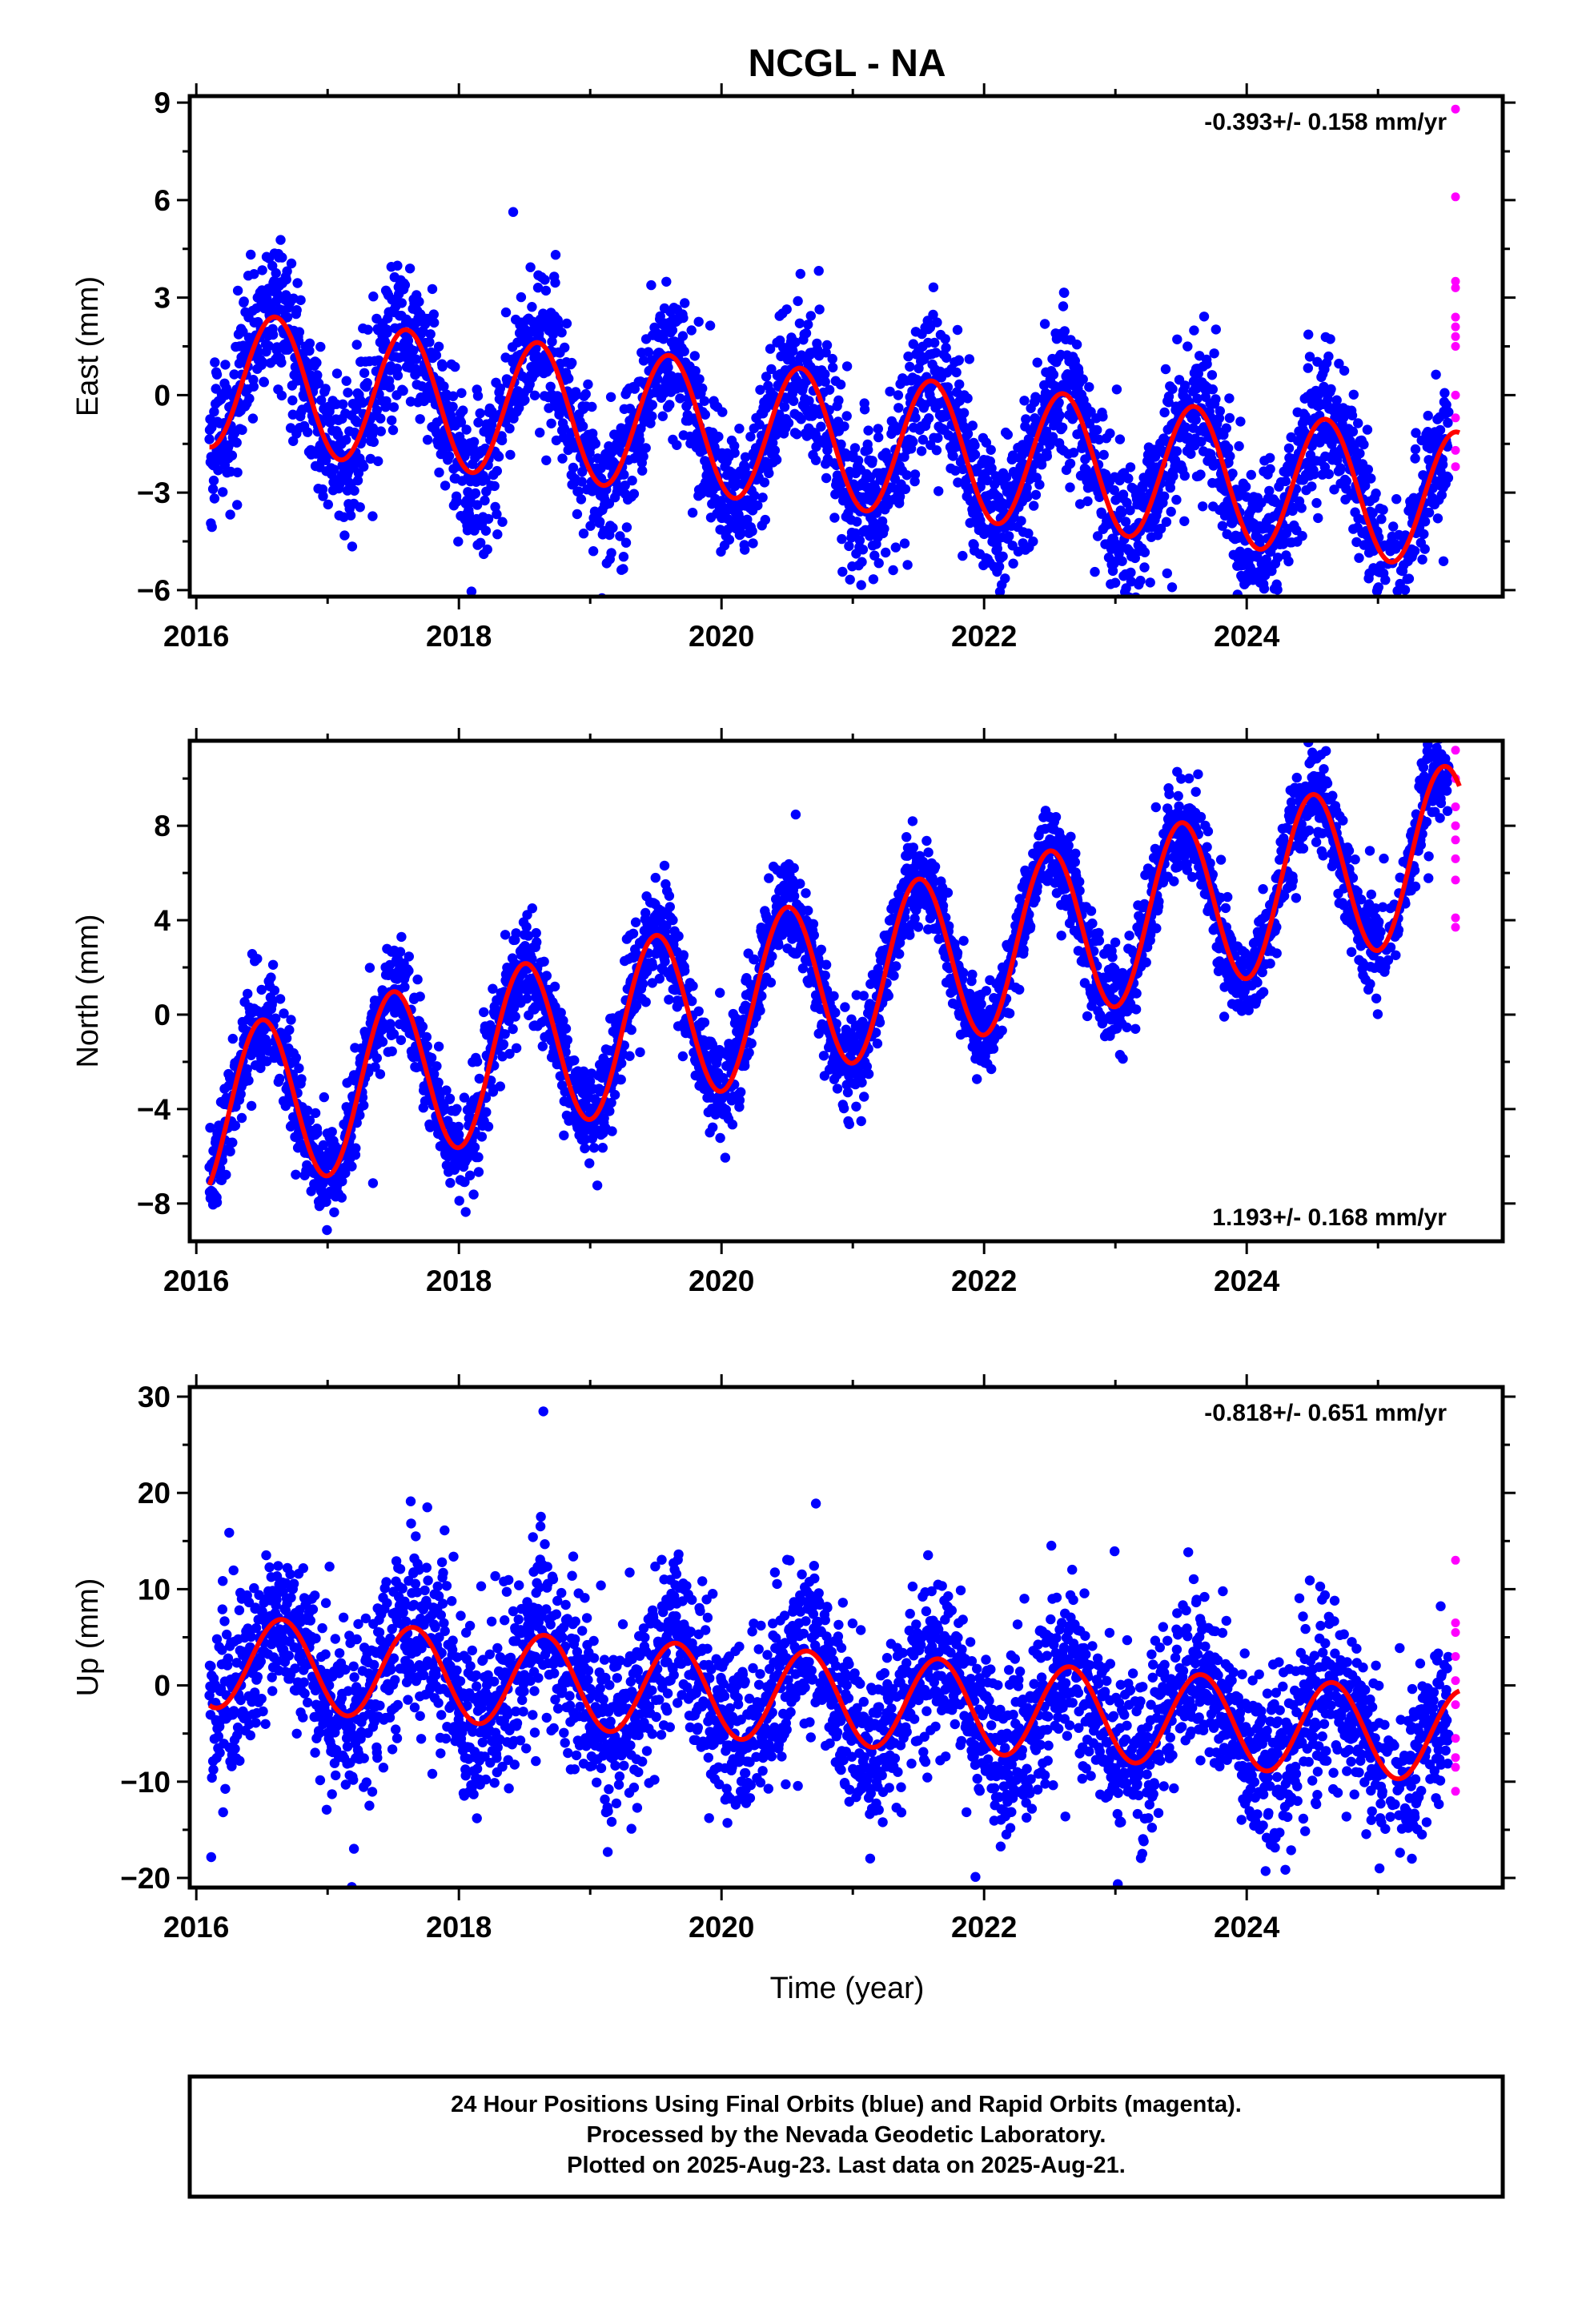 This screenshot has width=1582, height=2324. What do you see at coordinates (162, 298) in the screenshot?
I see `east-y-tick-label: 3` at bounding box center [162, 298].